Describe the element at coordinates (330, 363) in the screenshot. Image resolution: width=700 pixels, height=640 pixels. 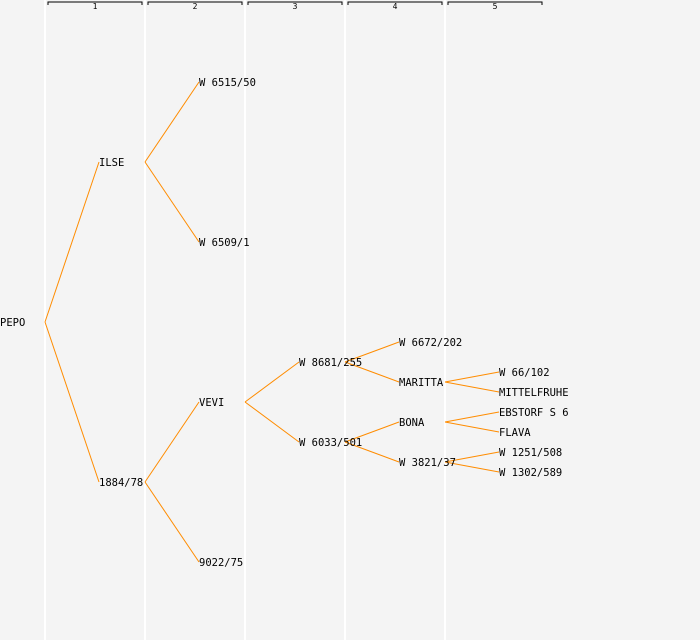
I see `pedigree-node: W 8681/255` at that location.